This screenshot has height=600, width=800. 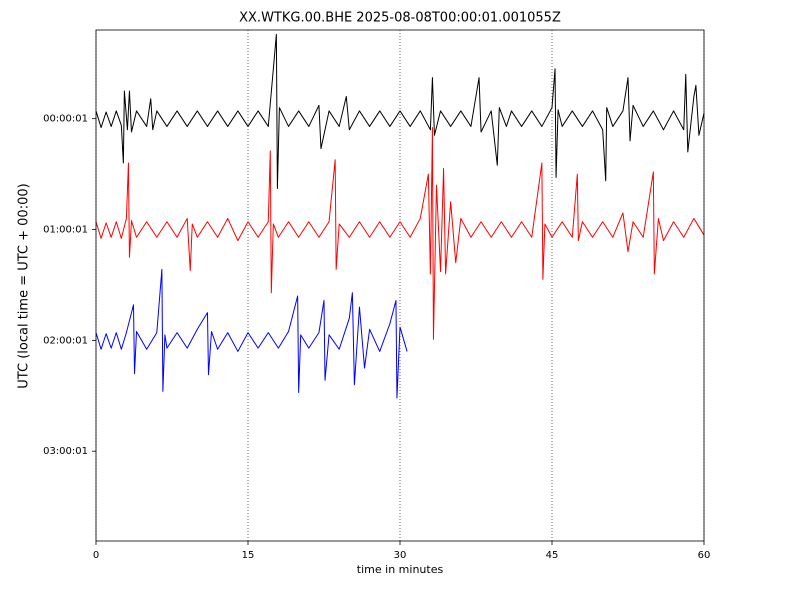 I want to click on x-tick-label: 45, so click(x=552, y=555).